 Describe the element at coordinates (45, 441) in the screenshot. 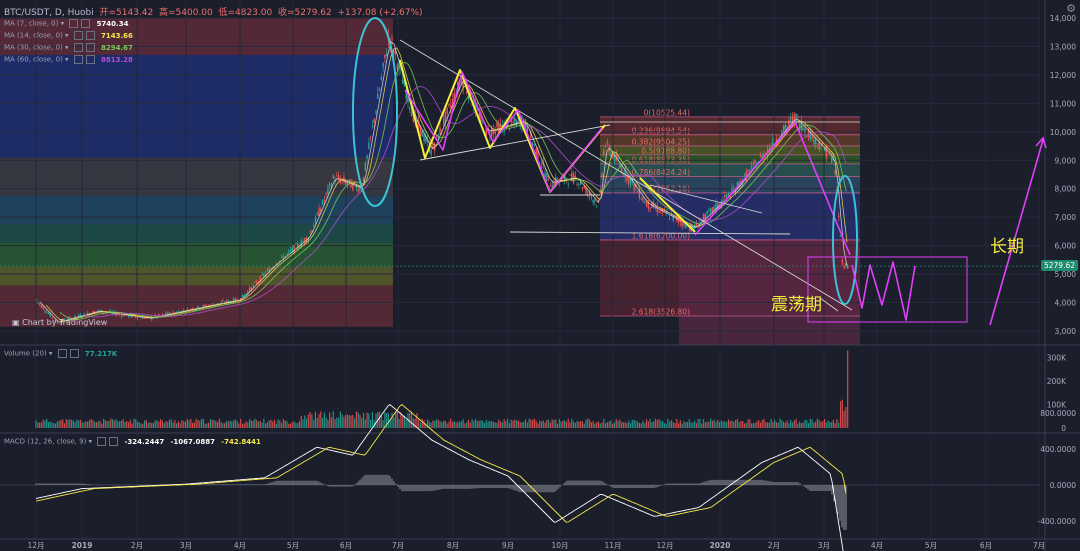

I see `macd-label: MACD (12, 26, close, 9)` at that location.